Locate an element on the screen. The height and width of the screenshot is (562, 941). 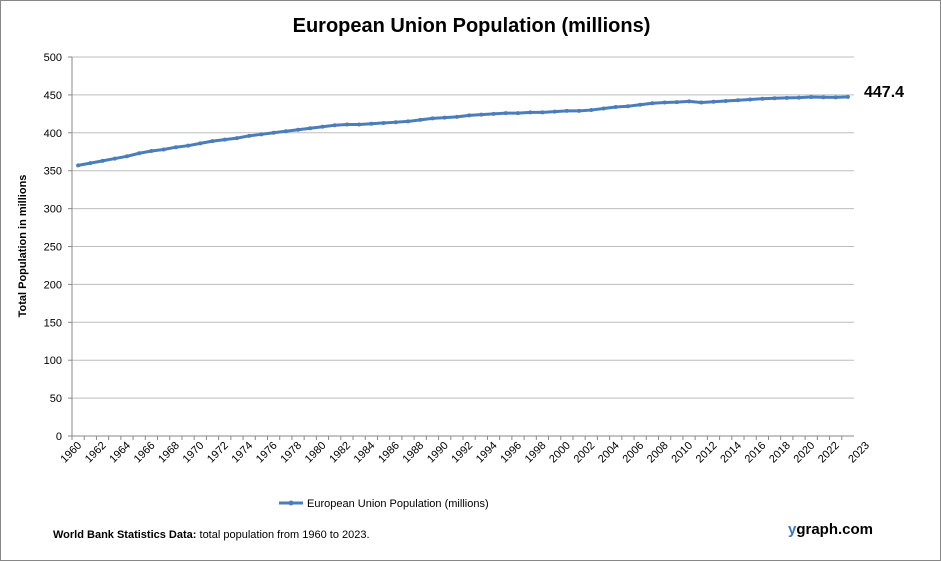
y-axis-label: Total Population in millions is located at coordinates (23, 246).